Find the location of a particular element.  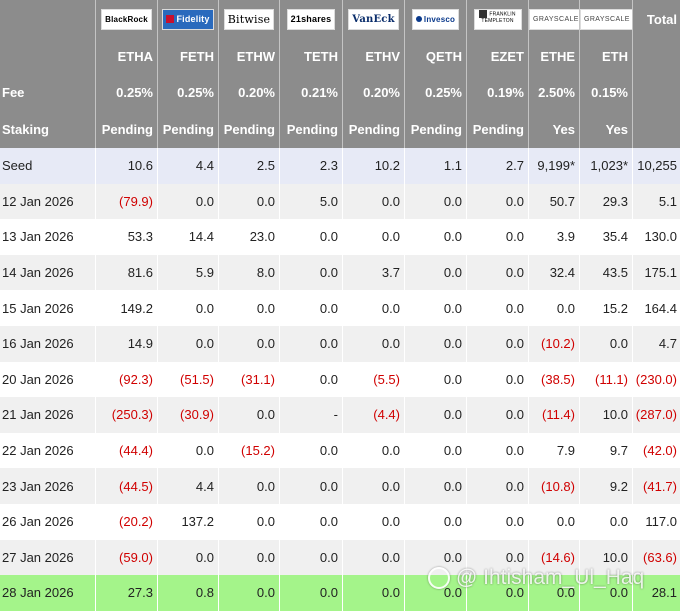

flow-cell: (44.4) is located at coordinates (127, 450).